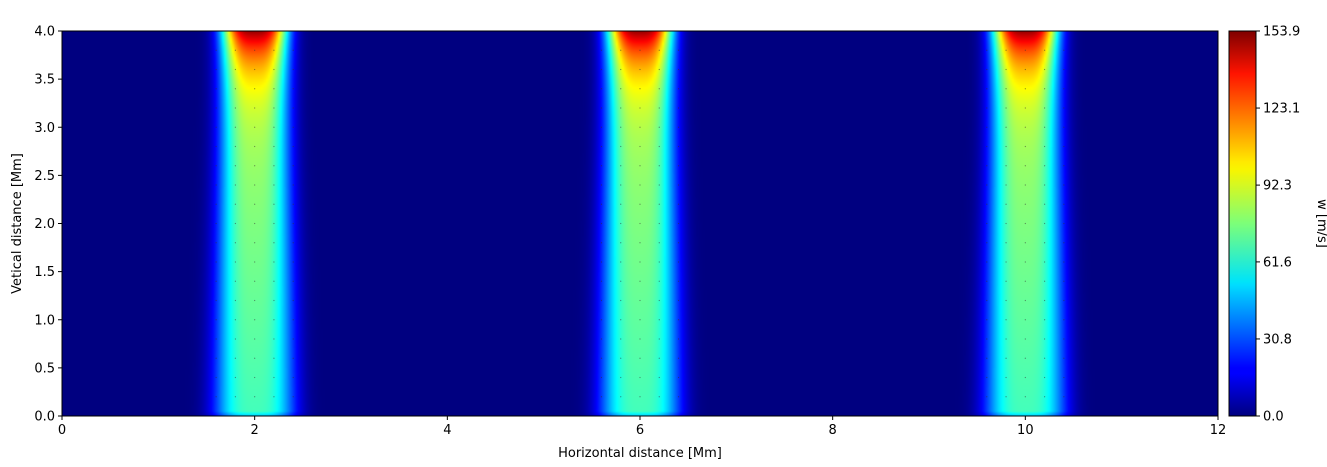 This screenshot has height=467, width=1327. Describe the element at coordinates (255, 430) in the screenshot. I see `x-tick-label: 2` at that location.